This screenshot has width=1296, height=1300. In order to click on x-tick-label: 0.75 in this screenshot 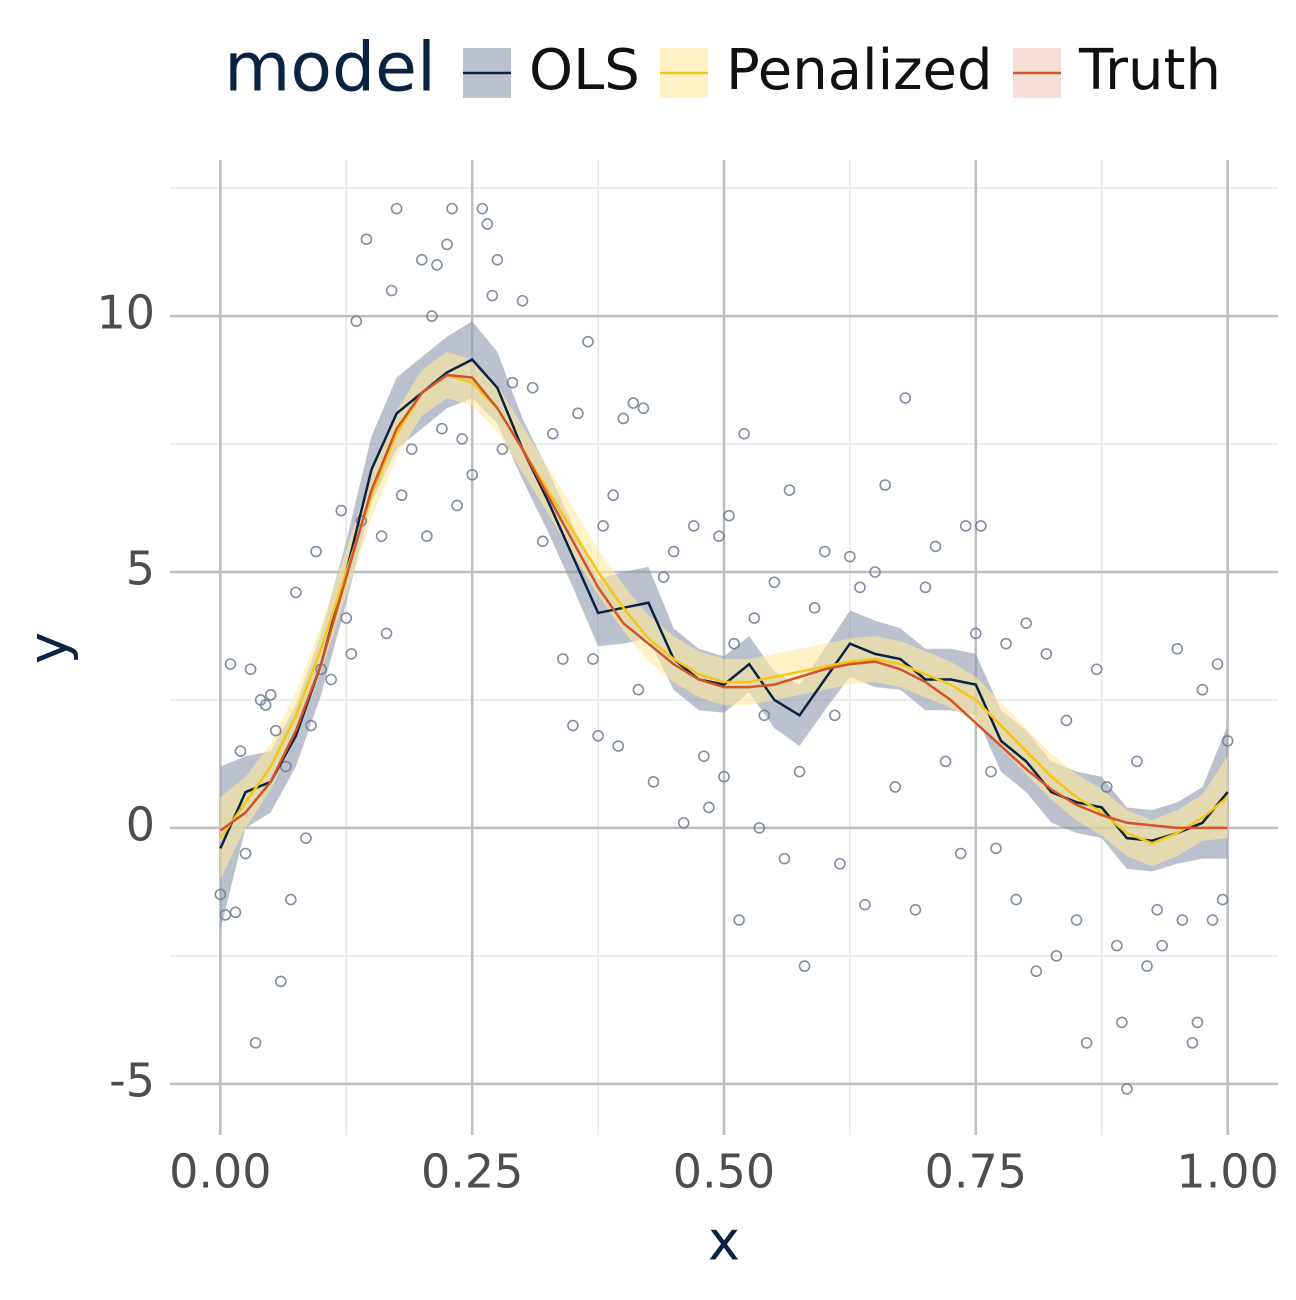, I will do `click(976, 1172)`.